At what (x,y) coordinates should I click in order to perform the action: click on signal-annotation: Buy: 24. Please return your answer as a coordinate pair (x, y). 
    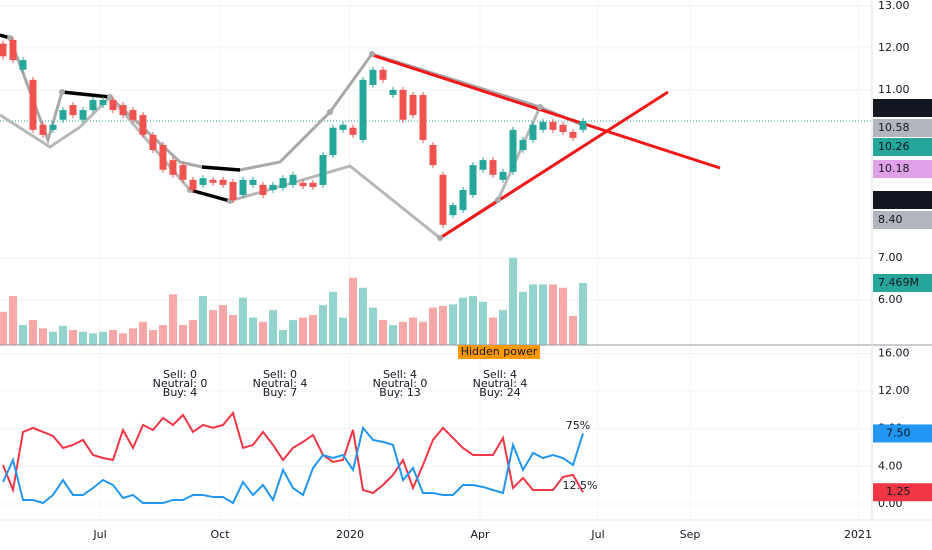
    Looking at the image, I should click on (499, 392).